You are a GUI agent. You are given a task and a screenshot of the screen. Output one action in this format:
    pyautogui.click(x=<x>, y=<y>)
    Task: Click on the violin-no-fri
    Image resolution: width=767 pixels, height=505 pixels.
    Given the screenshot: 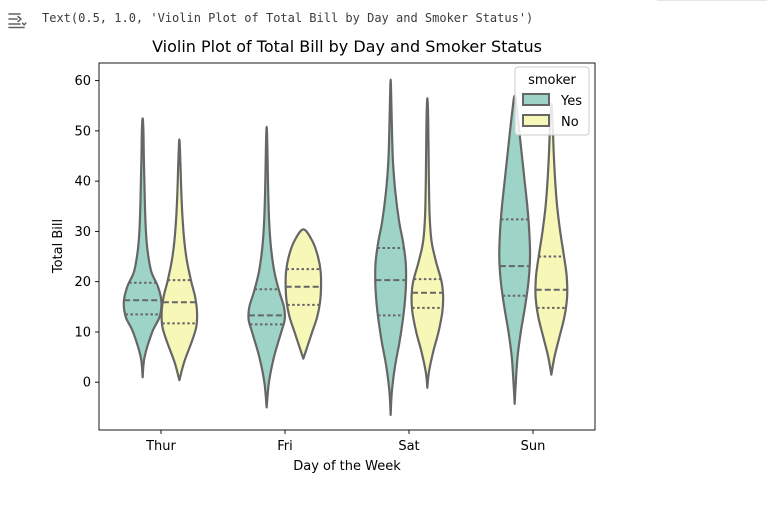 What is the action you would take?
    pyautogui.click(x=303, y=294)
    